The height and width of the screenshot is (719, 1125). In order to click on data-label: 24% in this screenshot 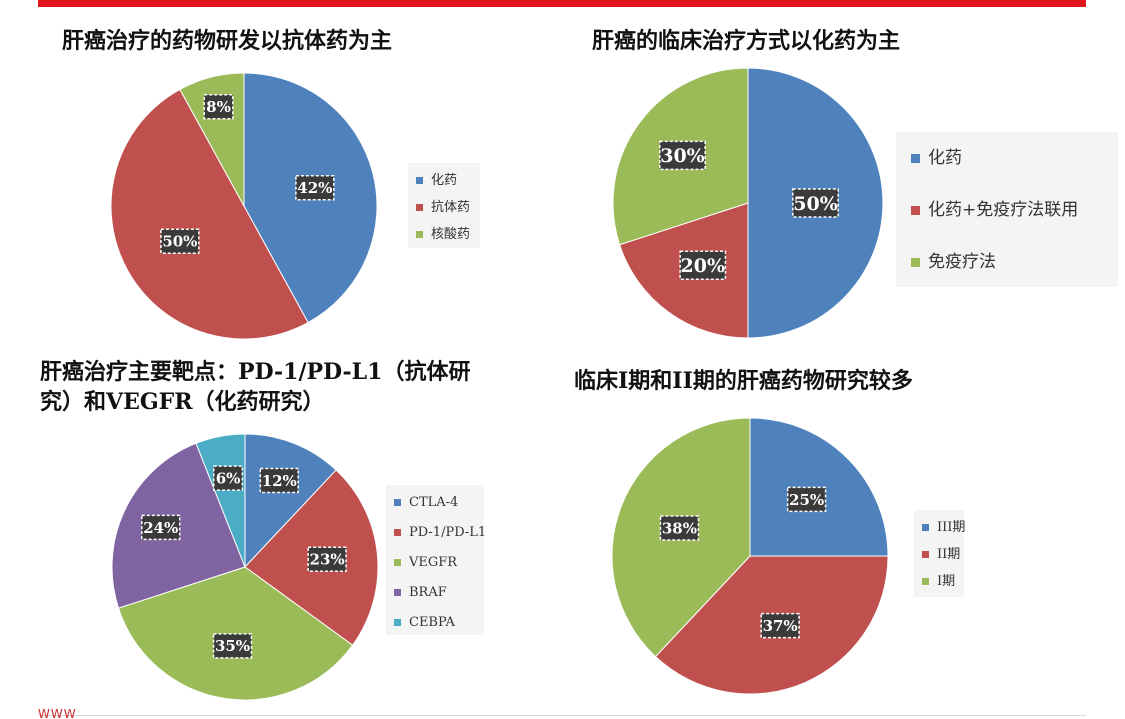, I will do `click(160, 528)`.